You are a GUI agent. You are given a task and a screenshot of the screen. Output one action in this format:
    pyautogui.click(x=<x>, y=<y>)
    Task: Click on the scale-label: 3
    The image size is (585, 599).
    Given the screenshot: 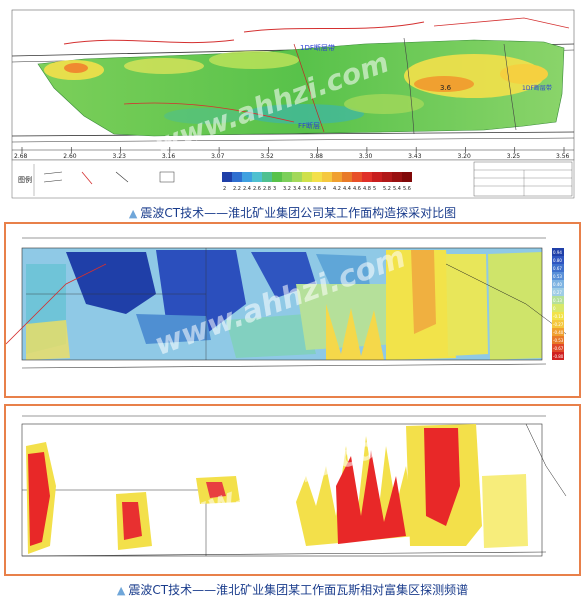 What is the action you would take?
    pyautogui.click(x=274, y=189)
    